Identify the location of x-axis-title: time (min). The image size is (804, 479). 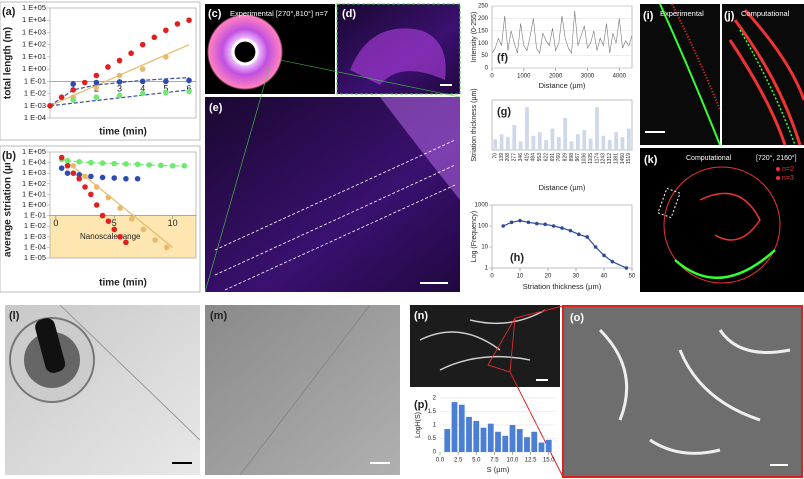
(123, 283).